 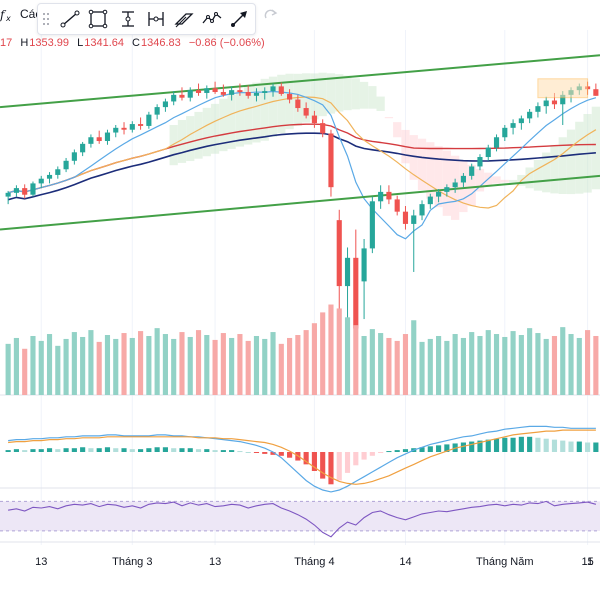 What do you see at coordinates (128, 19) in the screenshot?
I see `vertical-measure-icon` at bounding box center [128, 19].